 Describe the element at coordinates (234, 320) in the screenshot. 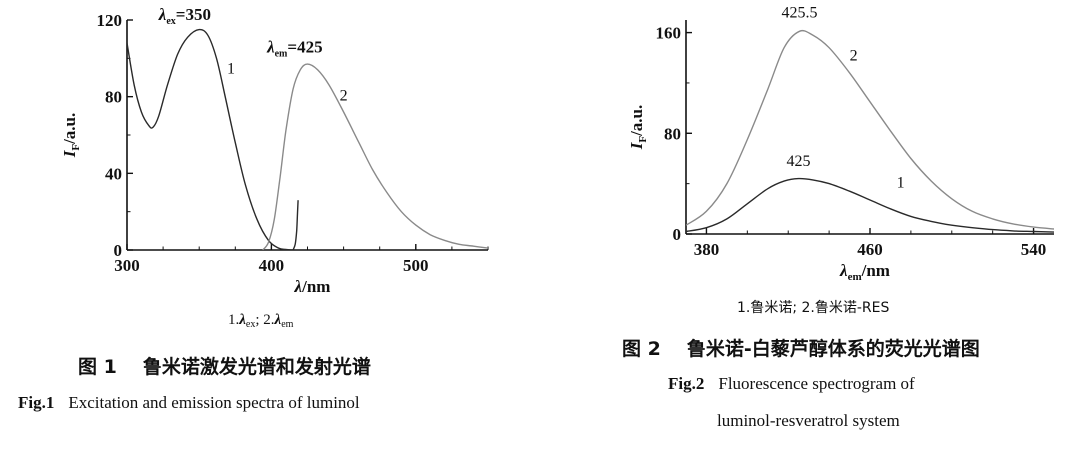

I see `legend-1-num: 1.` at that location.